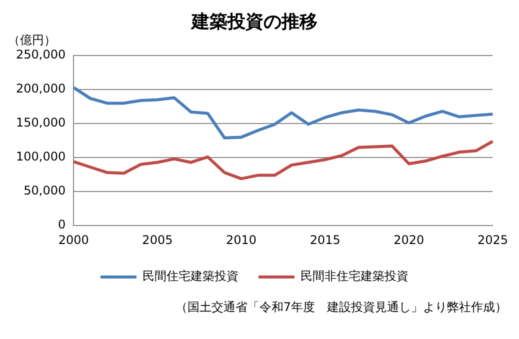 This screenshot has width=519, height=339. What do you see at coordinates (241, 239) in the screenshot?
I see `x-tick-label: 2010` at bounding box center [241, 239].